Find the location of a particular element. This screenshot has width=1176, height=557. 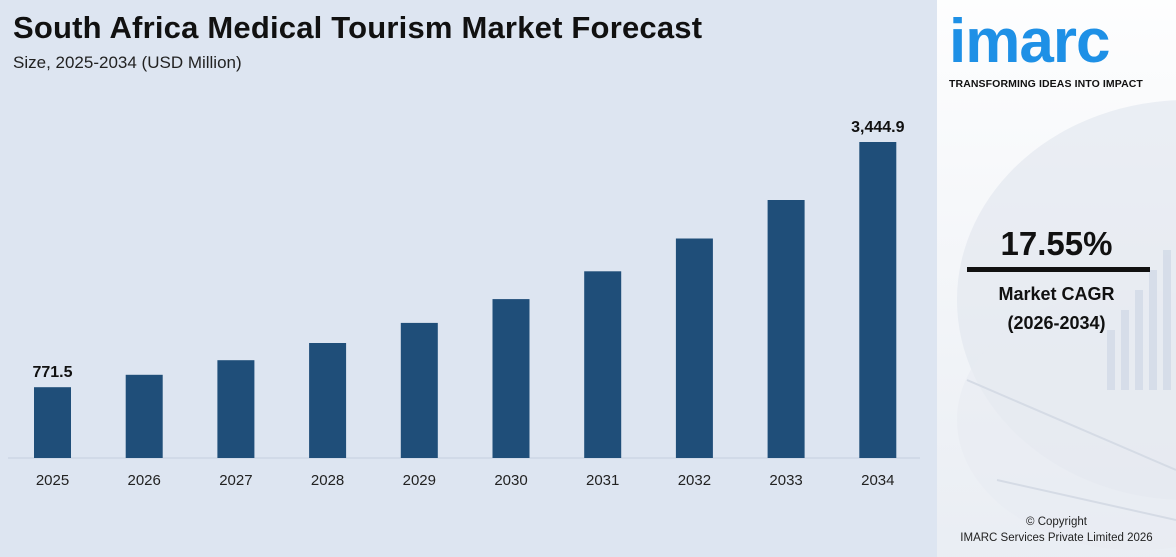

x-tick-label-2027: 2027 is located at coordinates (235, 480).